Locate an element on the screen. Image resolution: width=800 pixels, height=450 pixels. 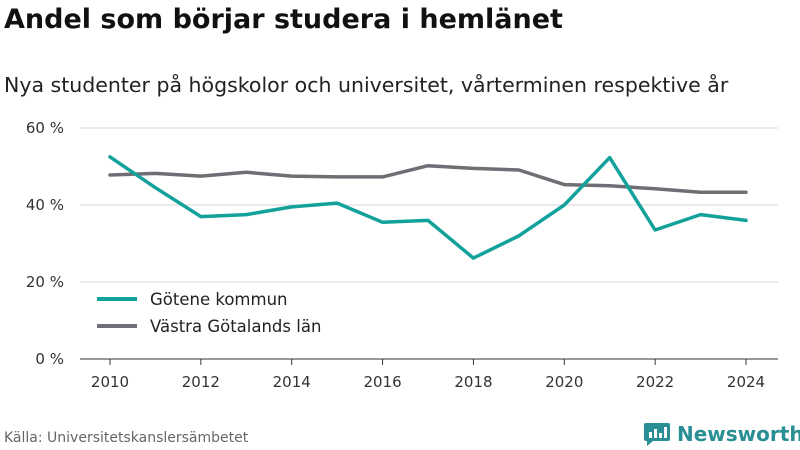
y-tick-label: 20 % is located at coordinates (45, 282).